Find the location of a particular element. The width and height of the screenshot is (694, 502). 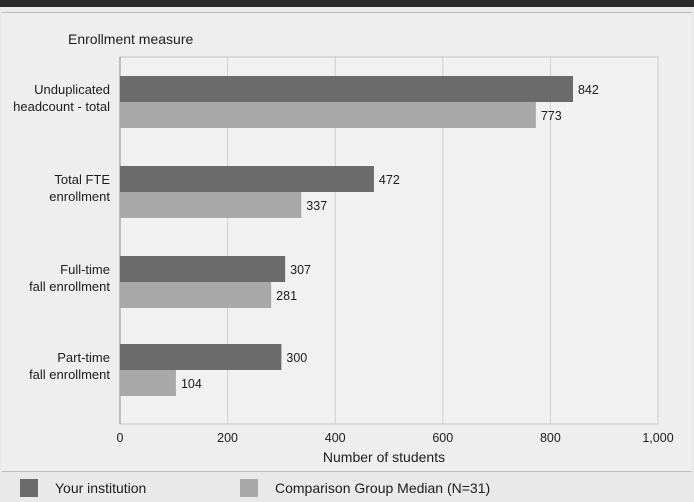

value-label-comparison-median-part-time-fall: 104 is located at coordinates (191, 384).